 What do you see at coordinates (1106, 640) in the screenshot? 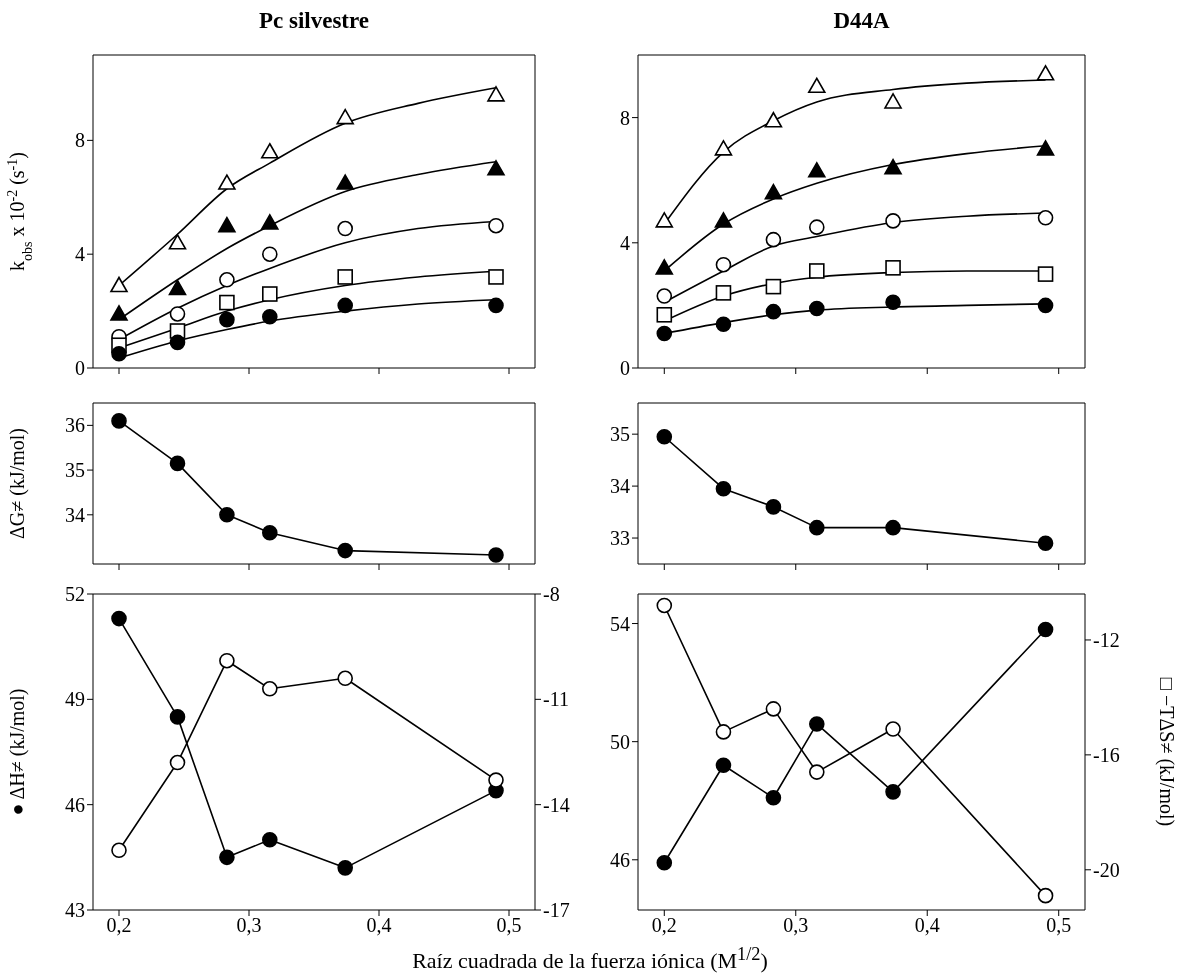
I see `y2-tick-label: -12` at bounding box center [1106, 640].